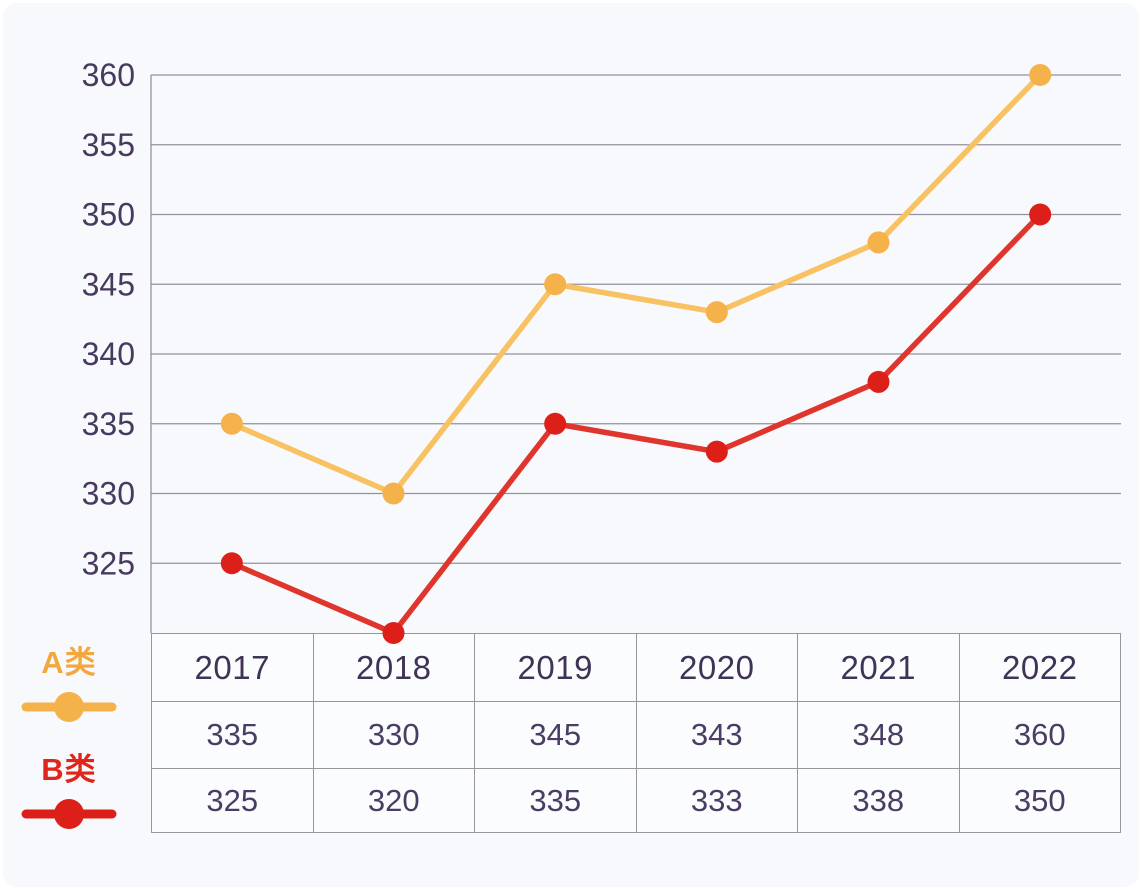 The height and width of the screenshot is (890, 1140). Describe the element at coordinates (555, 284) in the screenshot. I see `data-point-0-2019` at that location.